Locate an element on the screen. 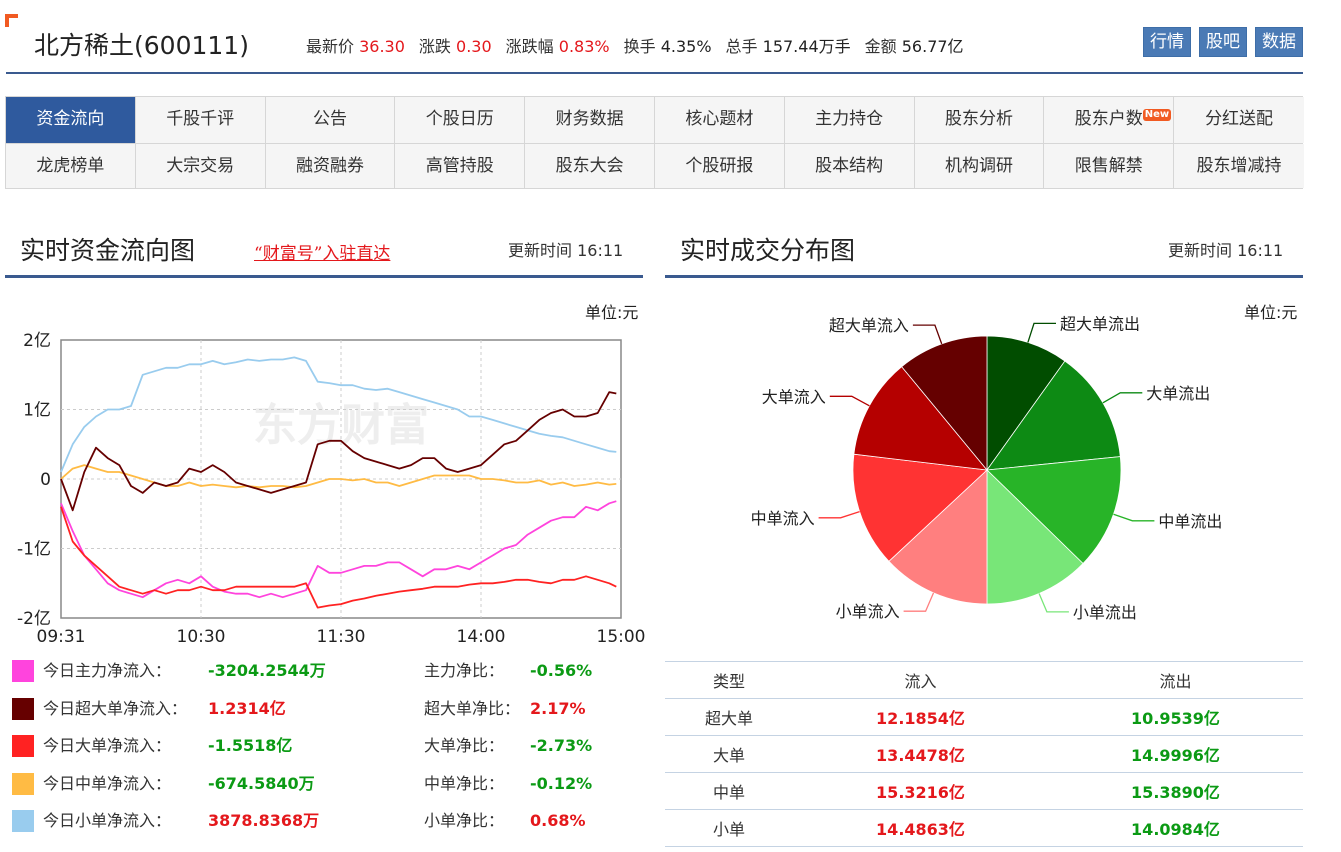 This screenshot has height=852, width=1341. flow-update-label: 更新时间 is located at coordinates (540, 250).